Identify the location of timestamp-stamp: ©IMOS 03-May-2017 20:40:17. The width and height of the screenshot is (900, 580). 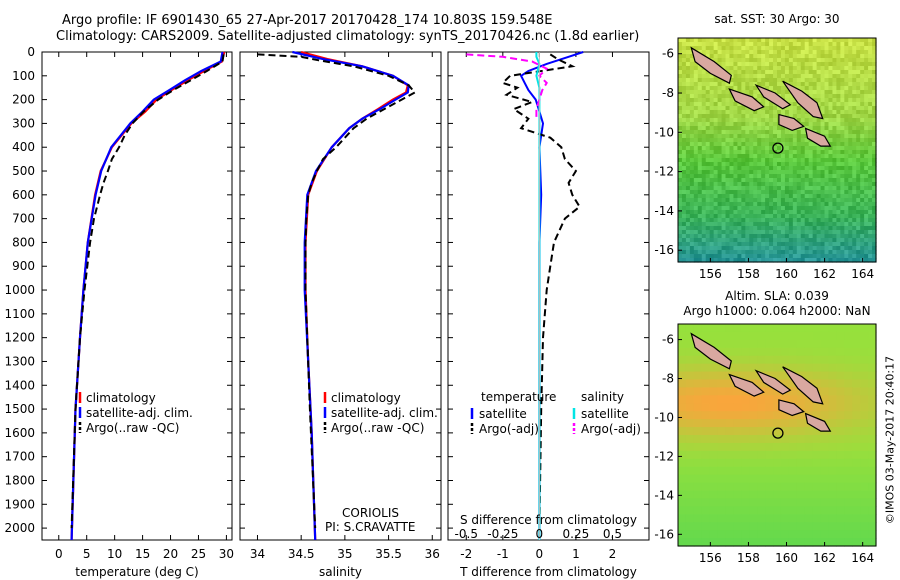
(890, 440).